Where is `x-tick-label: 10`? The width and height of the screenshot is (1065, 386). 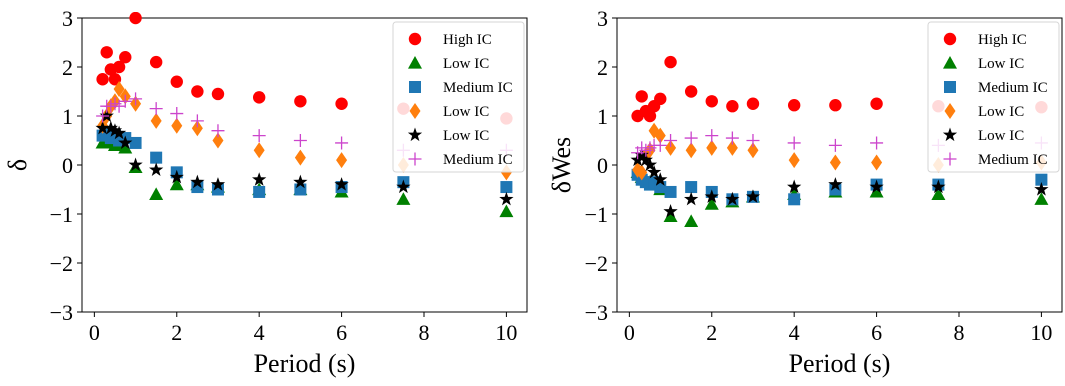 x-tick-label: 10 is located at coordinates (1041, 332).